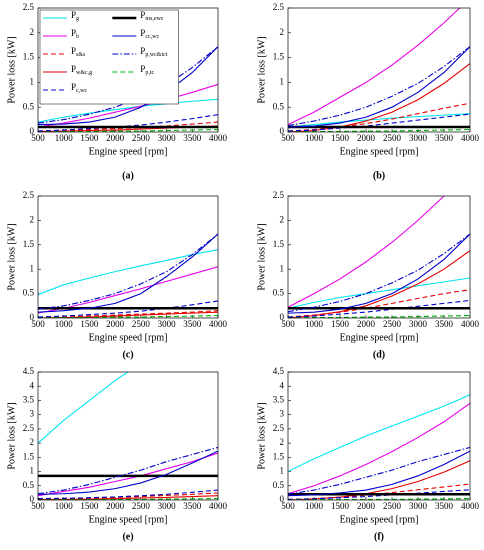  What do you see at coordinates (154, 52) in the screenshot?
I see `legend-label: Pp,wc&ict` at bounding box center [154, 52].